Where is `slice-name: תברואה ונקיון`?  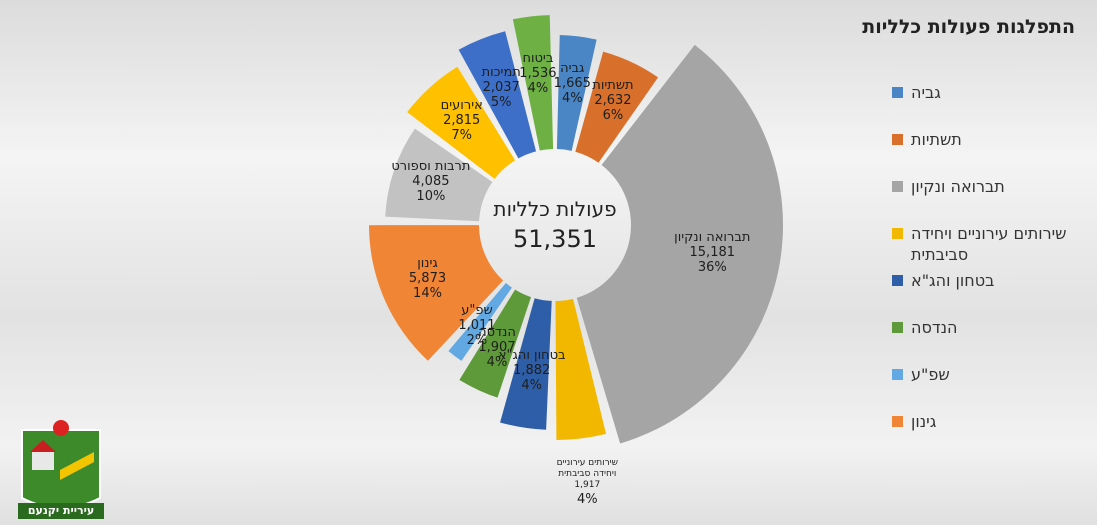 slice-name: תברואה ונקיון is located at coordinates (712, 238).